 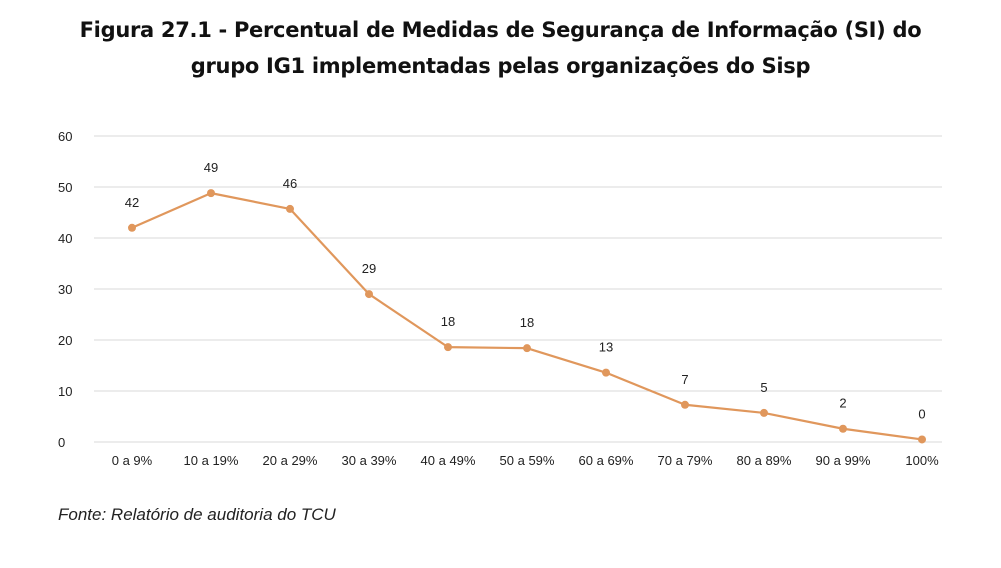 What do you see at coordinates (197, 514) in the screenshot?
I see `source-note: Fonte: Relatório de auditoria do TCU` at bounding box center [197, 514].